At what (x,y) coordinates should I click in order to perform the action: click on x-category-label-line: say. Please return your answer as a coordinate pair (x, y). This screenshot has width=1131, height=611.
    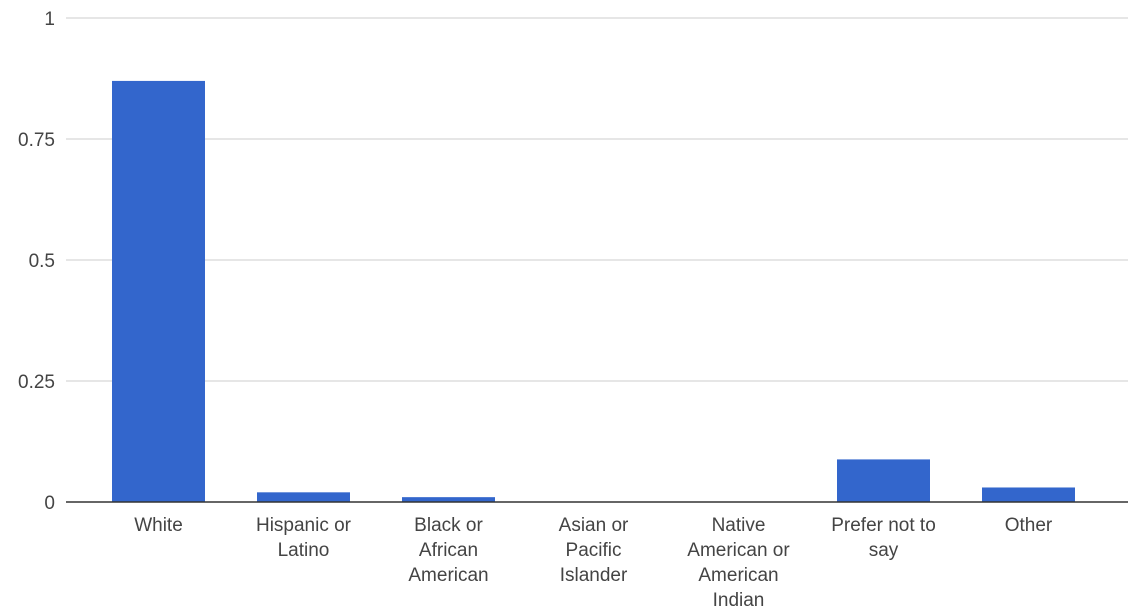
    Looking at the image, I should click on (884, 550).